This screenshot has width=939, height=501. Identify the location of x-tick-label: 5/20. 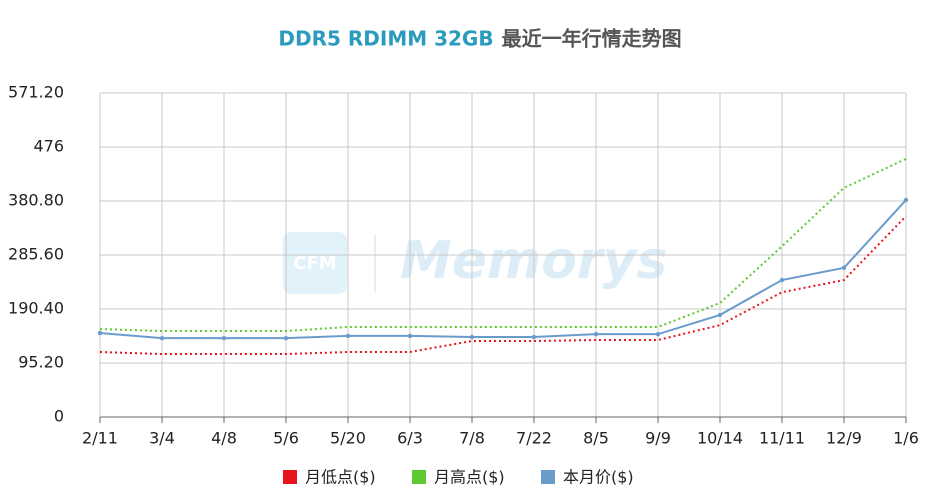
(348, 438).